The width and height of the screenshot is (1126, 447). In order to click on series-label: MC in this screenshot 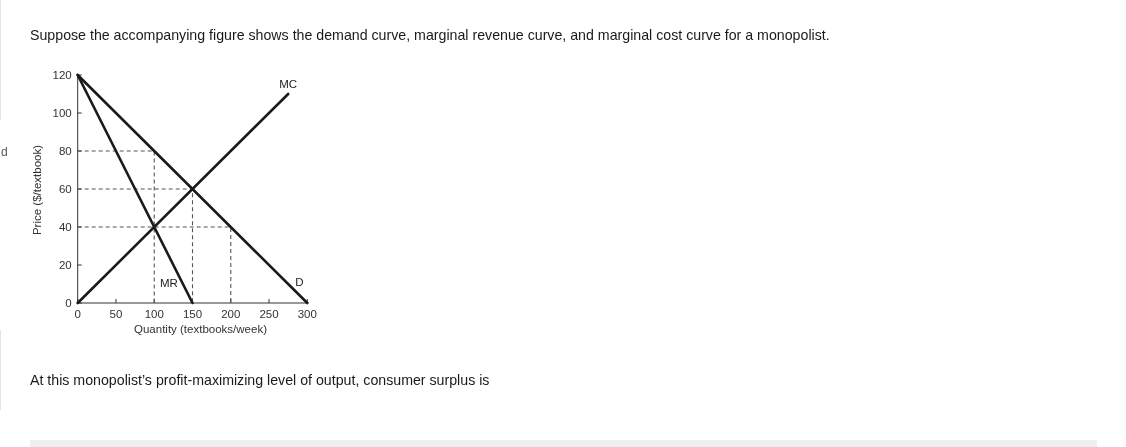, I will do `click(288, 84)`.